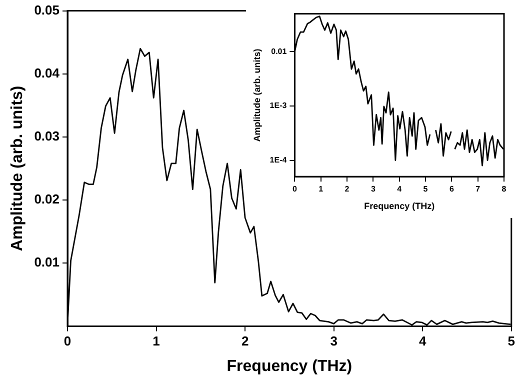  Describe the element at coordinates (279, 159) in the screenshot. I see `y-tick-label: 1E-4` at that location.